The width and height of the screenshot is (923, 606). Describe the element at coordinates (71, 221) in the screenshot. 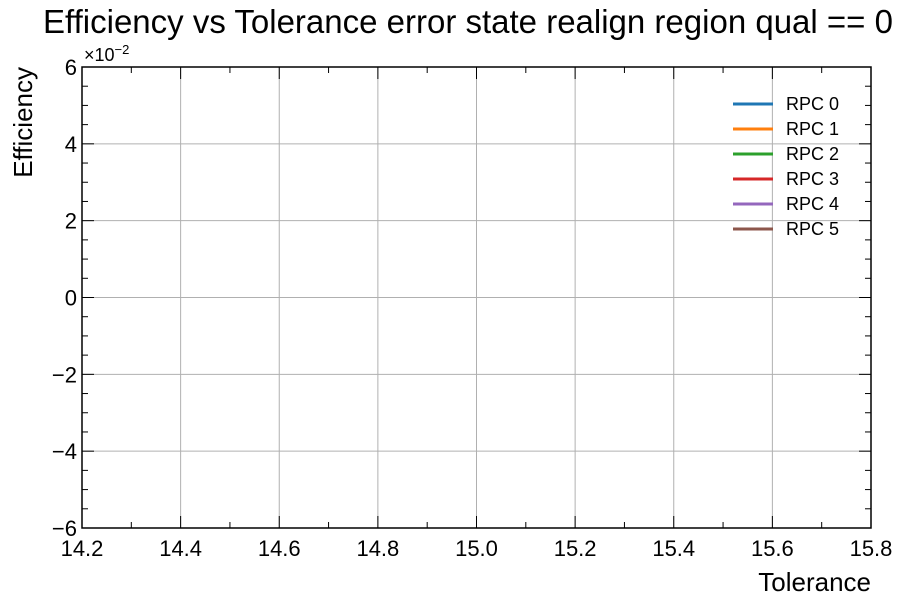

I see `y-tick-label: 2` at that location.